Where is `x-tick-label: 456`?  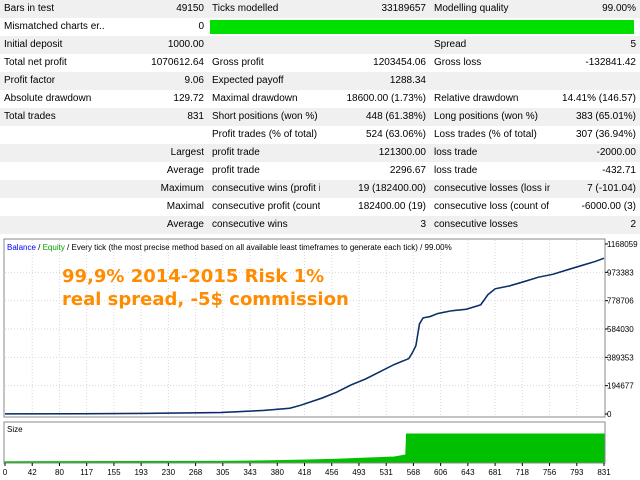
x-tick-label: 456 is located at coordinates (332, 472).